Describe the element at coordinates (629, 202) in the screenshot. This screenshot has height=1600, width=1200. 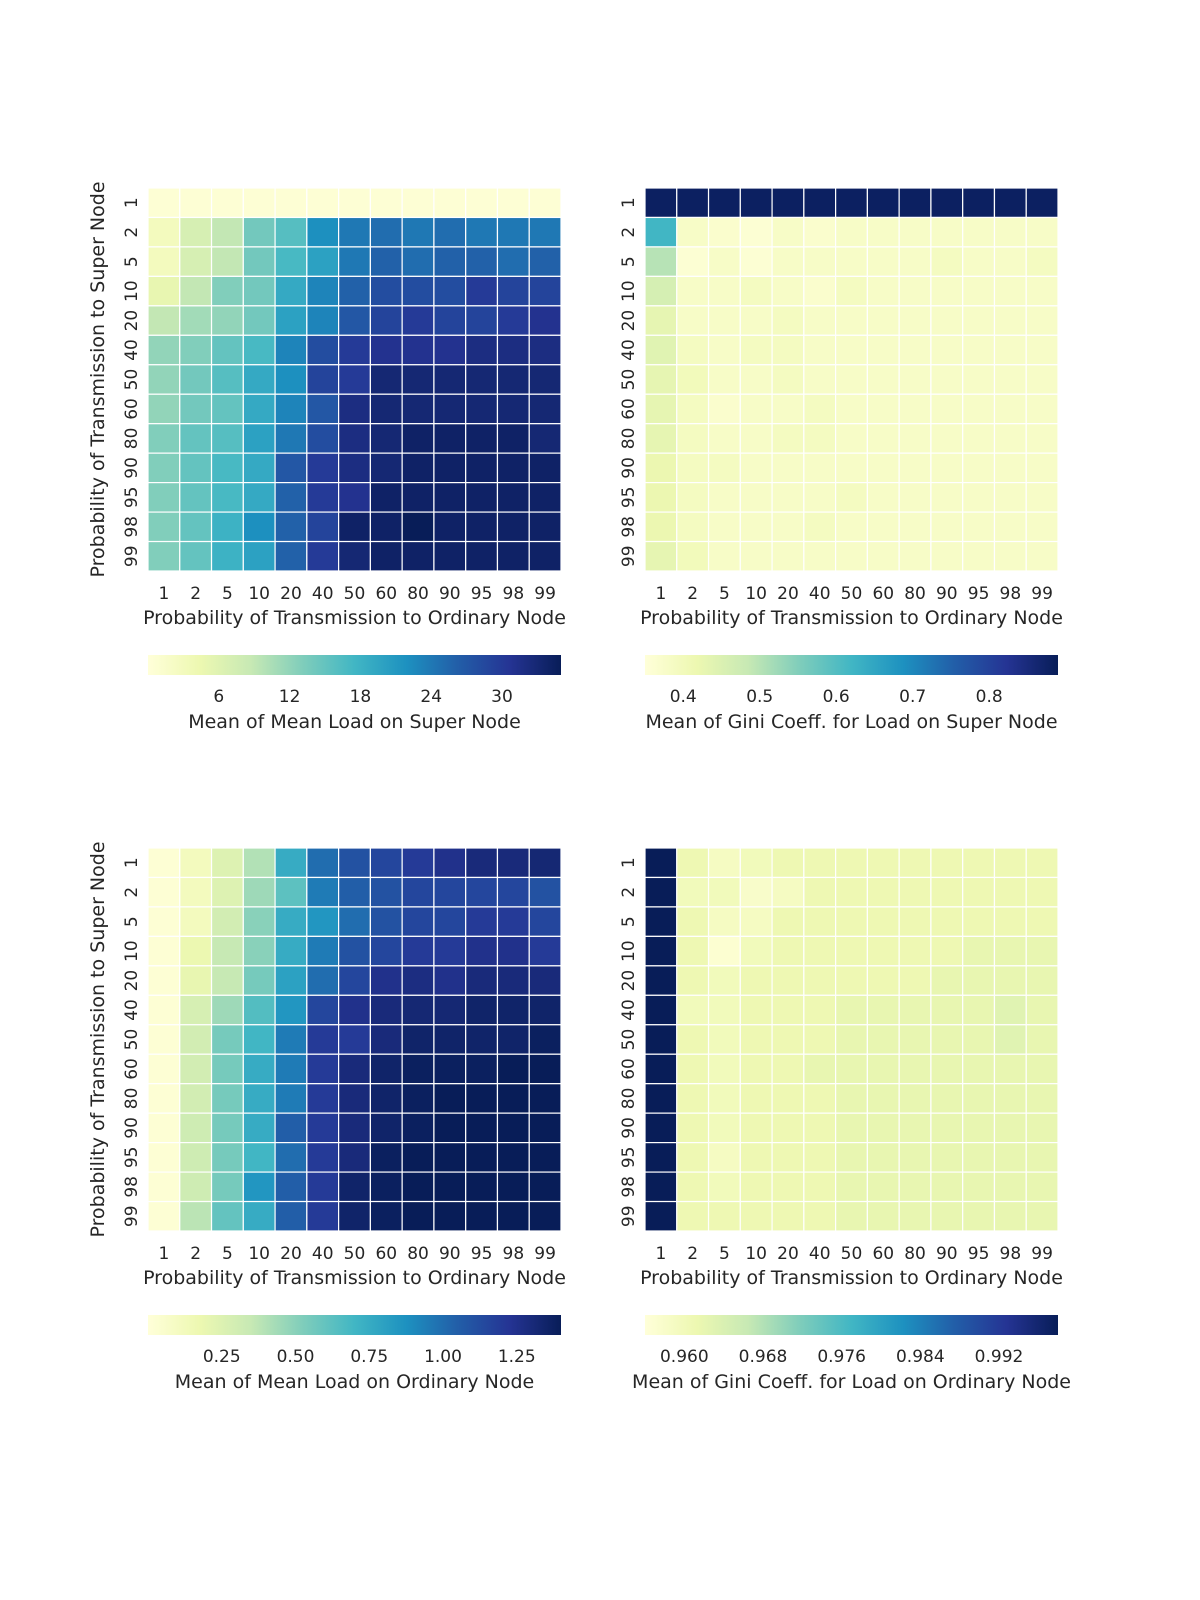
I see `y-tick-label: 1` at that location.